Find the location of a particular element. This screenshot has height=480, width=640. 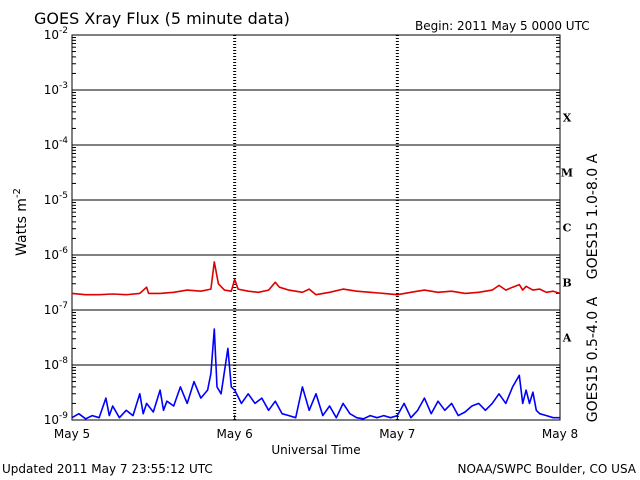

x-tick-label-2: May 7 is located at coordinates (397, 434).